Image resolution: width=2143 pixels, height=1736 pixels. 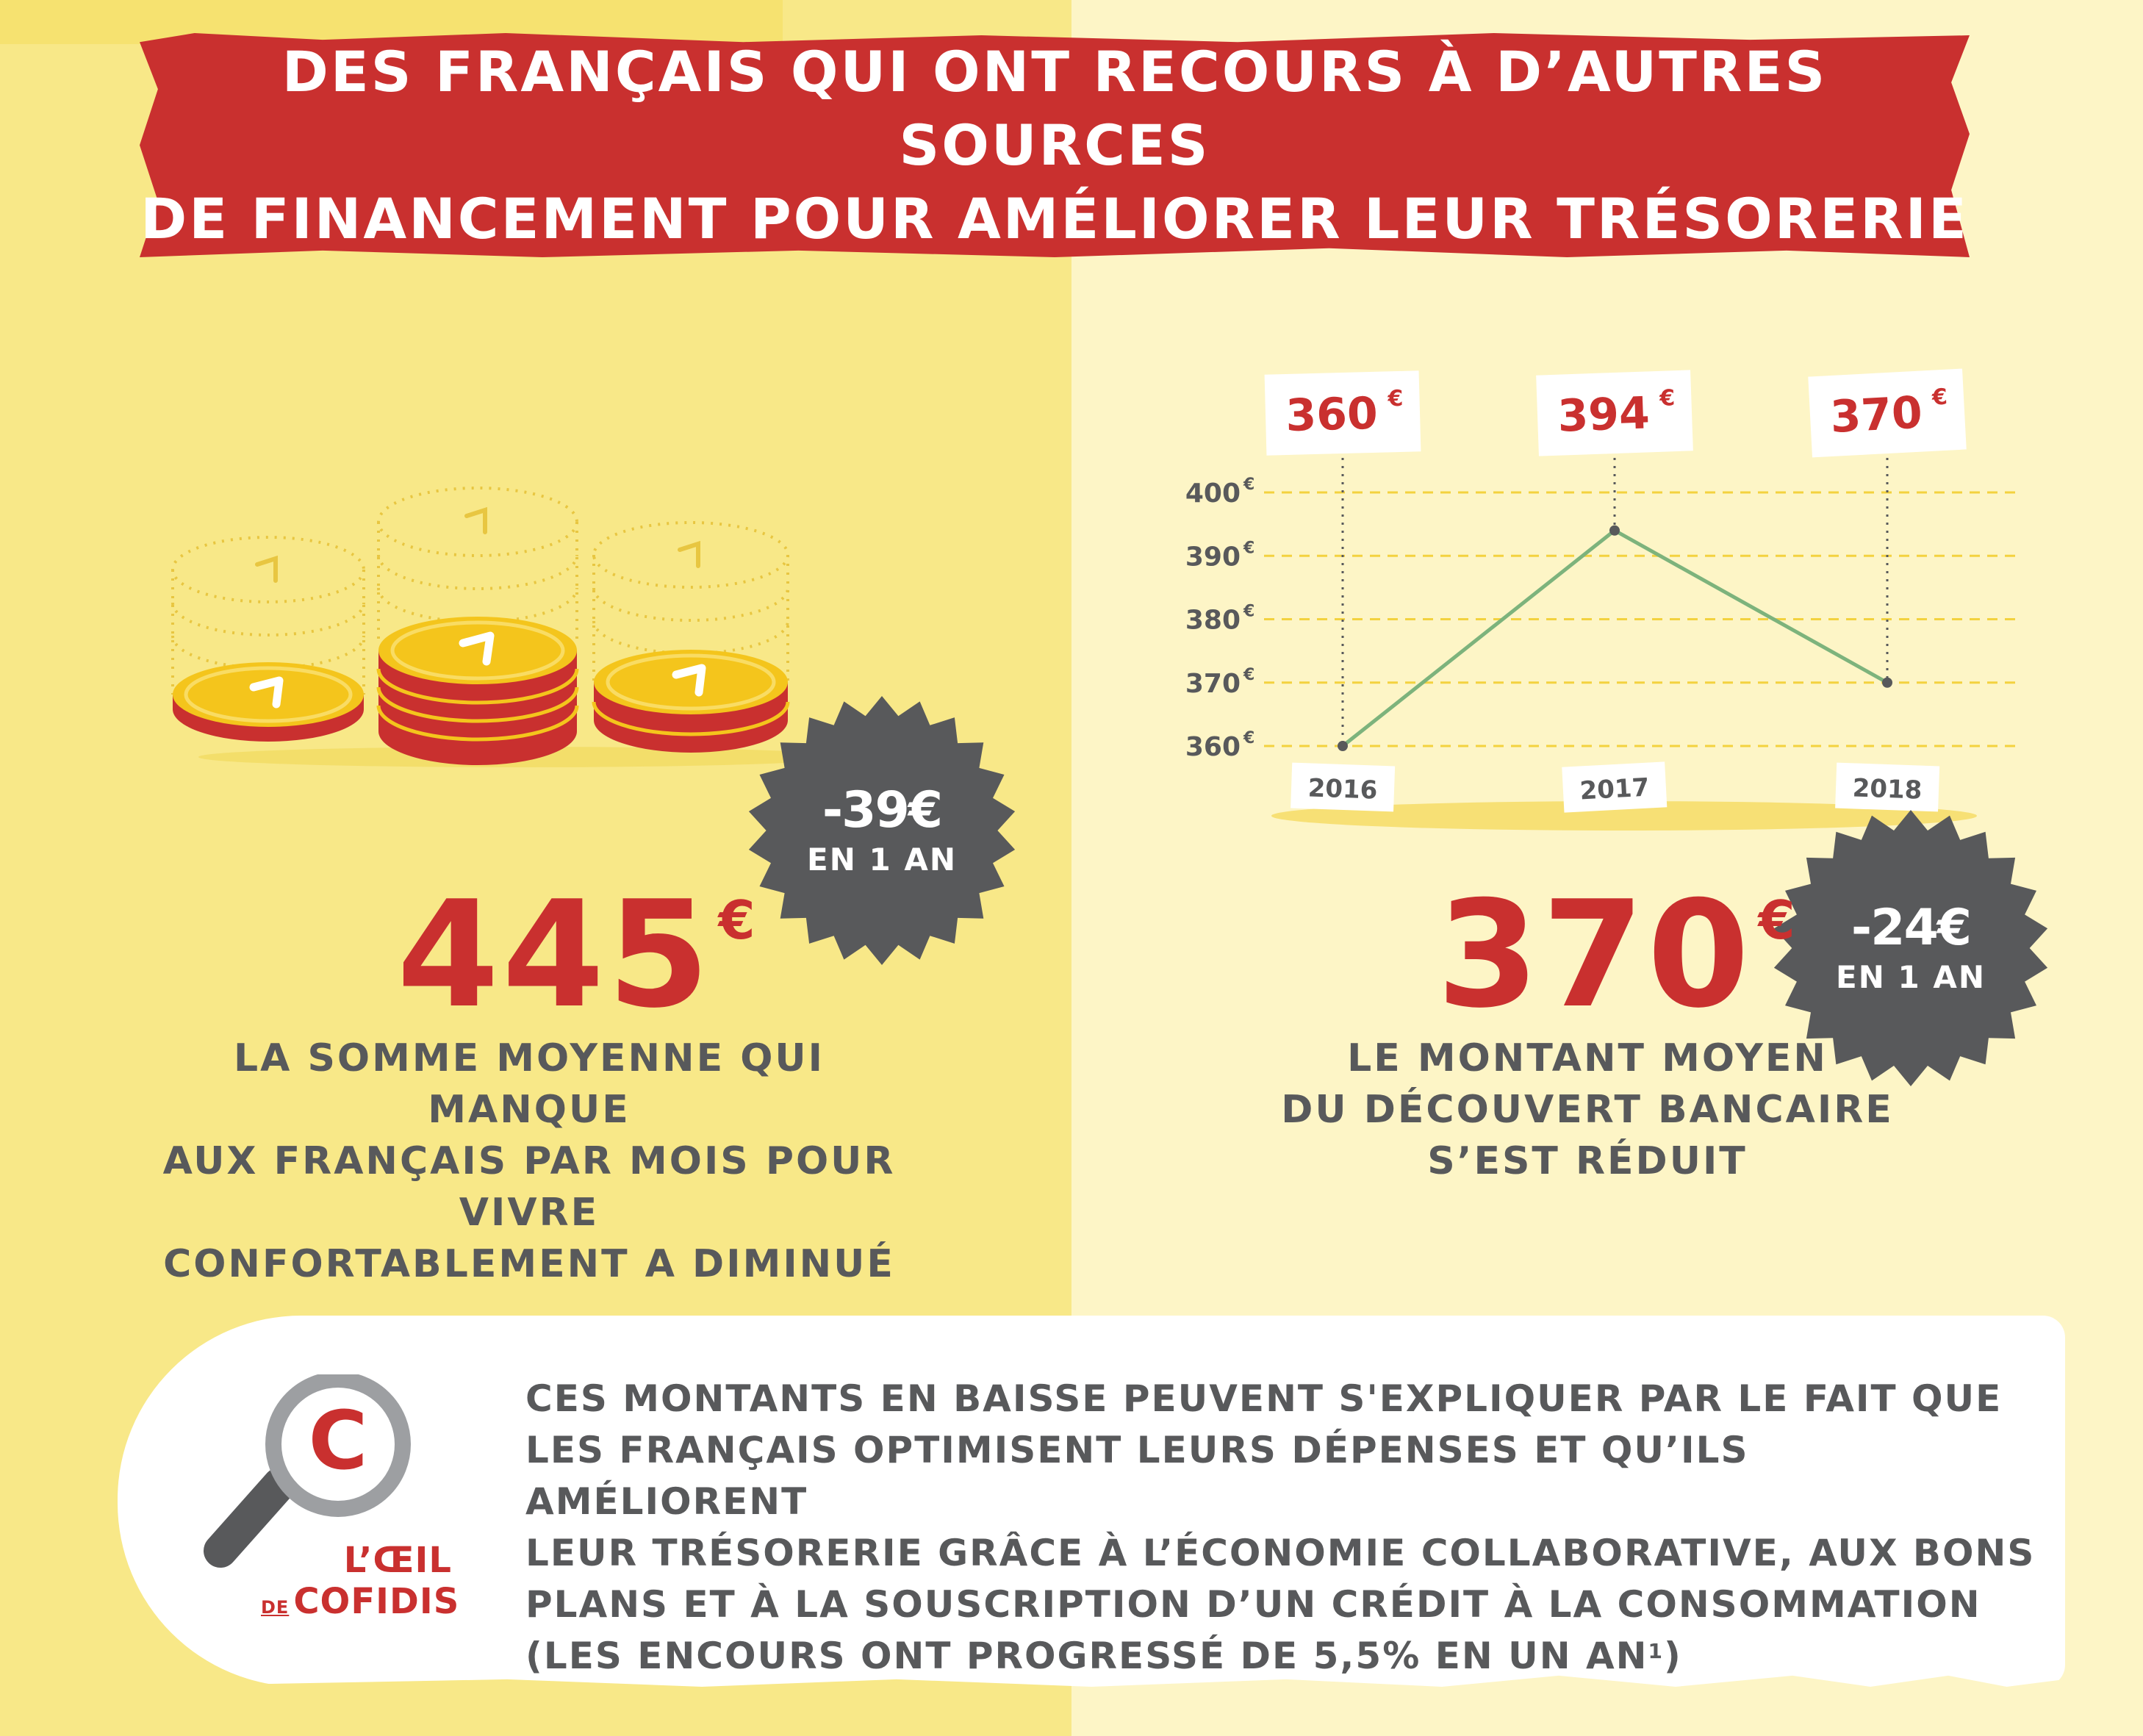 What do you see at coordinates (275, 1607) in the screenshot?
I see `brand-de: DE` at bounding box center [275, 1607].